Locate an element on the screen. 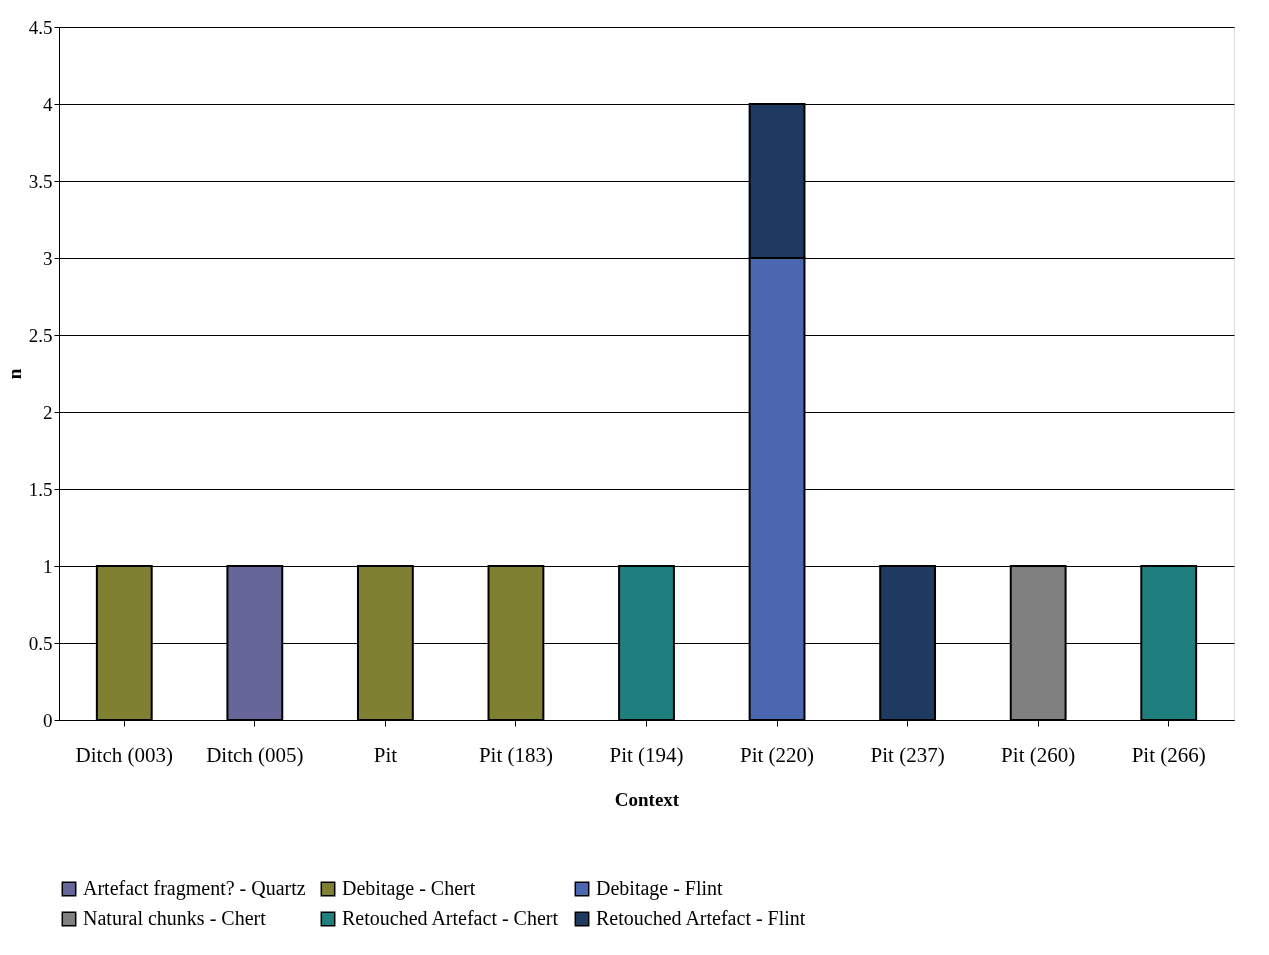 The width and height of the screenshot is (1269, 955). x-tick-label: Pit (183) is located at coordinates (515, 754).